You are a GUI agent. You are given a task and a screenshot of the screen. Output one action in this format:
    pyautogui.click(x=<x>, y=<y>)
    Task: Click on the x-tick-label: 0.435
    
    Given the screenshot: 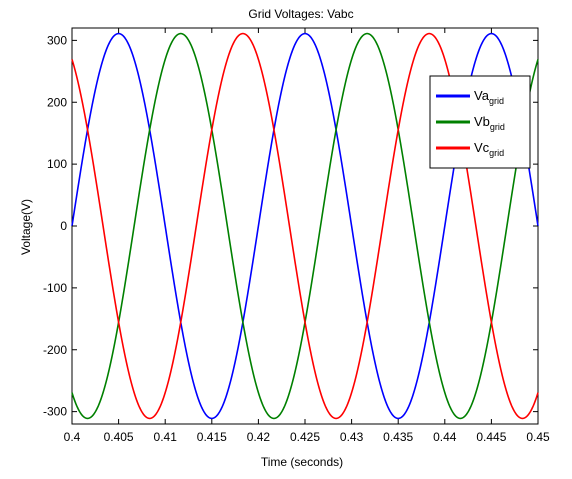 What is the action you would take?
    pyautogui.click(x=398, y=437)
    